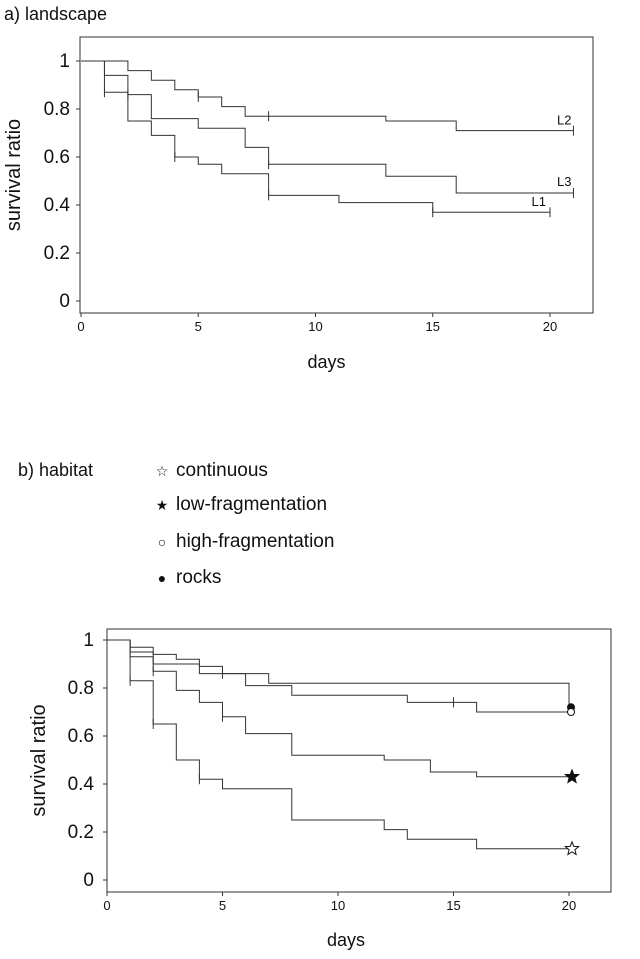 This screenshot has width=640, height=959. Describe the element at coordinates (162, 578) in the screenshot. I see `circle-filled-icon: ●` at that location.